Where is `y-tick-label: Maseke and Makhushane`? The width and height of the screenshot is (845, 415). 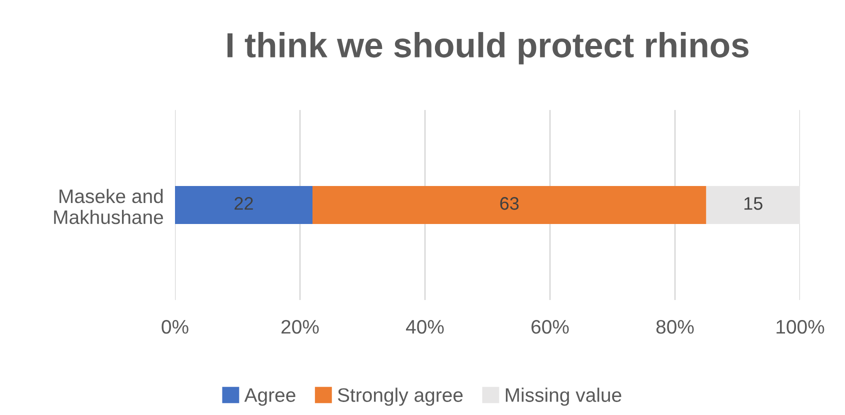
y-tick-label: Maseke and Makhushane is located at coordinates (109, 206).